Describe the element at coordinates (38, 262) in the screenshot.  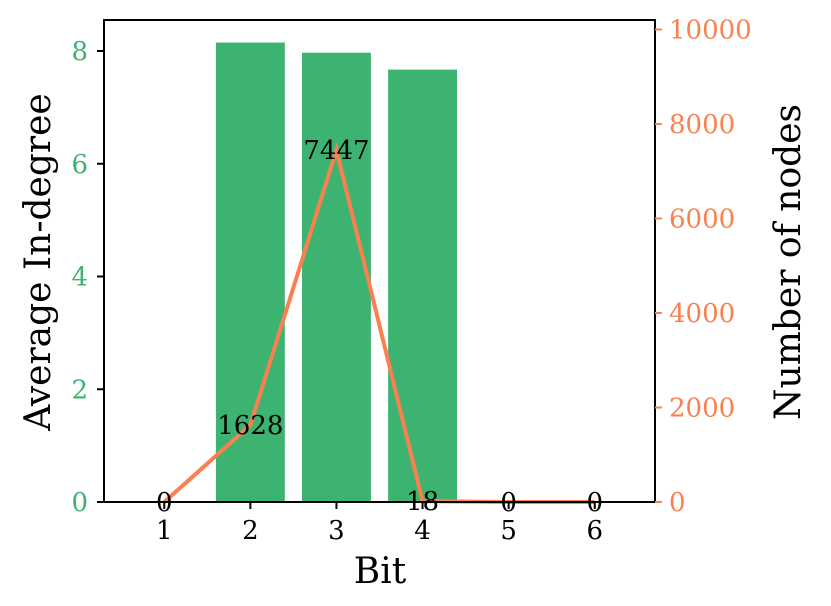
I see `left-y-axis-label: Average In-degree` at that location.